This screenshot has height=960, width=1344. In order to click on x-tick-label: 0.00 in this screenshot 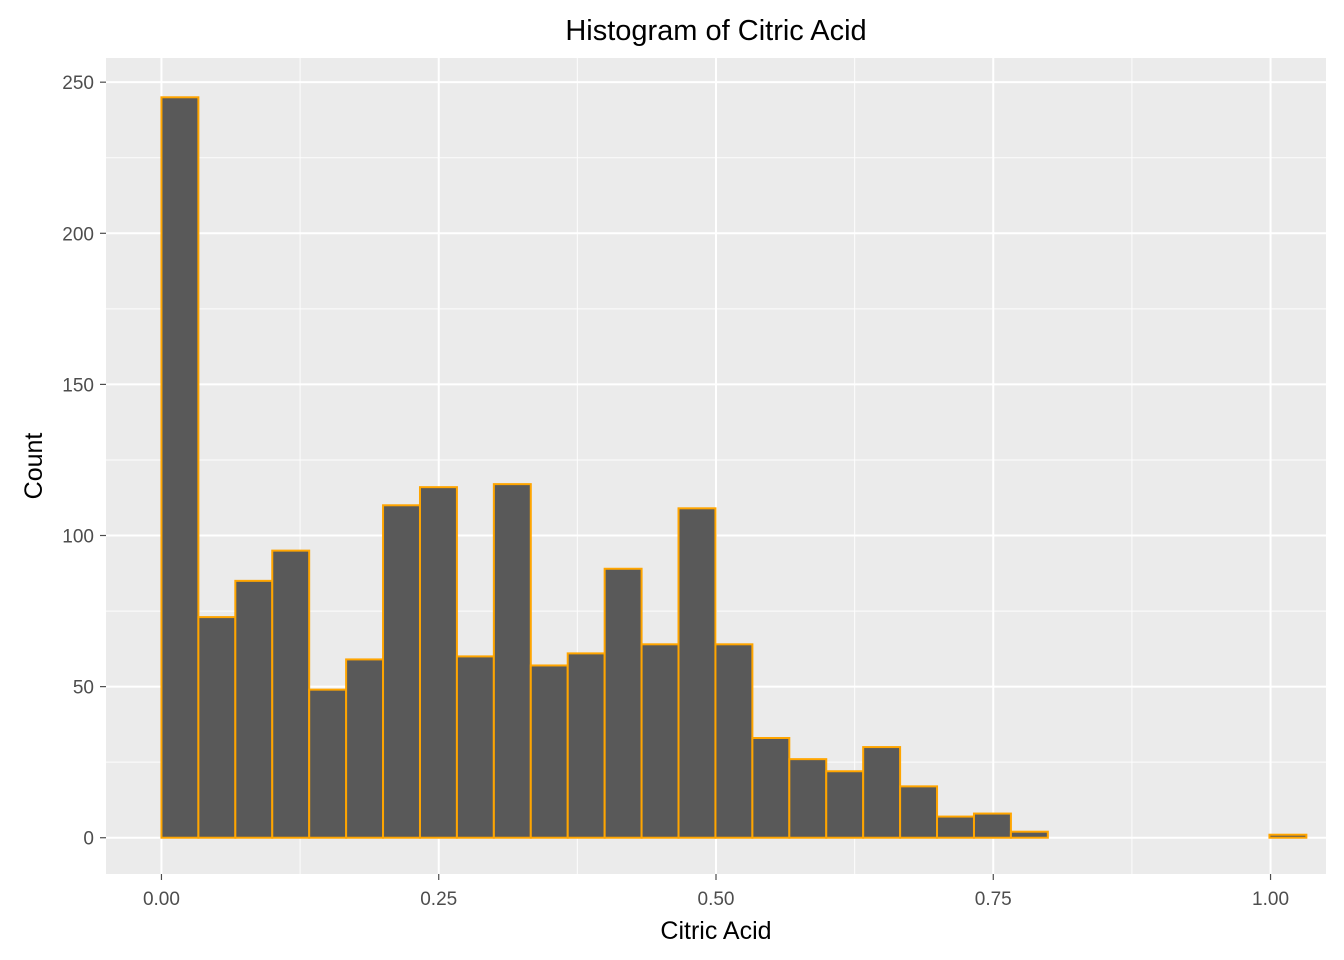, I will do `click(161, 899)`.